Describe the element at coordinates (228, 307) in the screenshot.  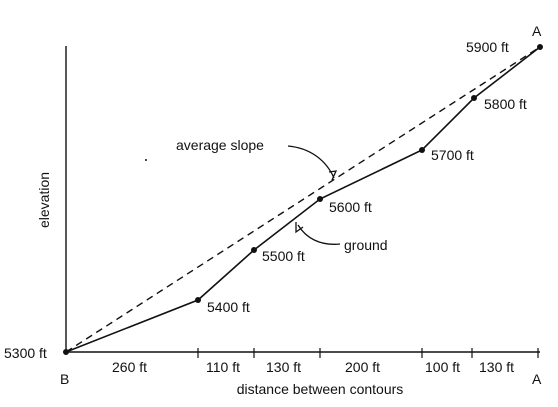
I see `elevation-label-5400: 5400 ft` at that location.